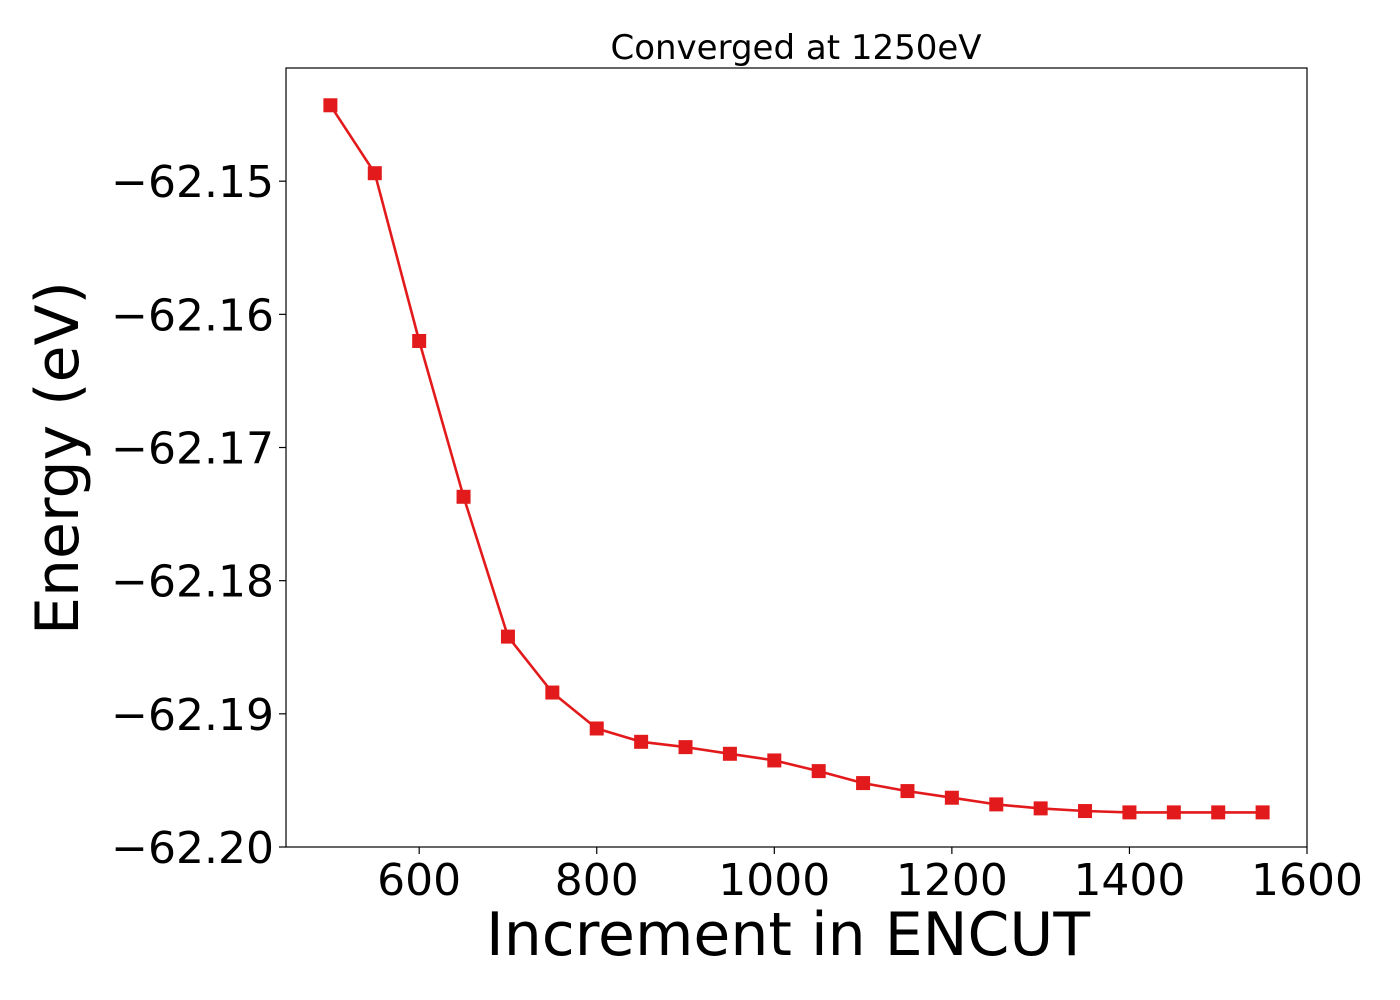 This screenshot has height=1000, width=1400. Describe the element at coordinates (870, 876) in the screenshot. I see `x-axis: 600 800 1000 1200 1400 1600` at that location.